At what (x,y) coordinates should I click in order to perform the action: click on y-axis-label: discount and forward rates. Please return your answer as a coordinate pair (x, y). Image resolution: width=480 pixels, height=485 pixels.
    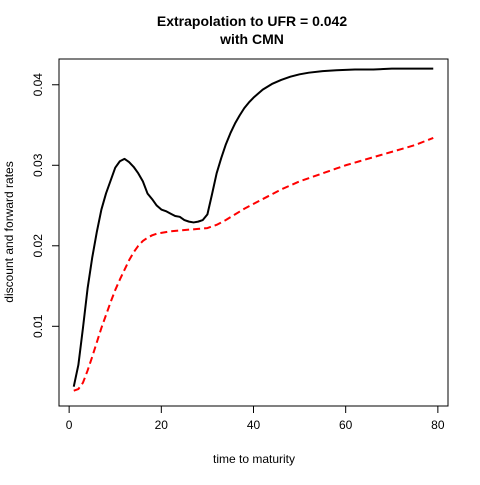
    Looking at the image, I should click on (9, 231).